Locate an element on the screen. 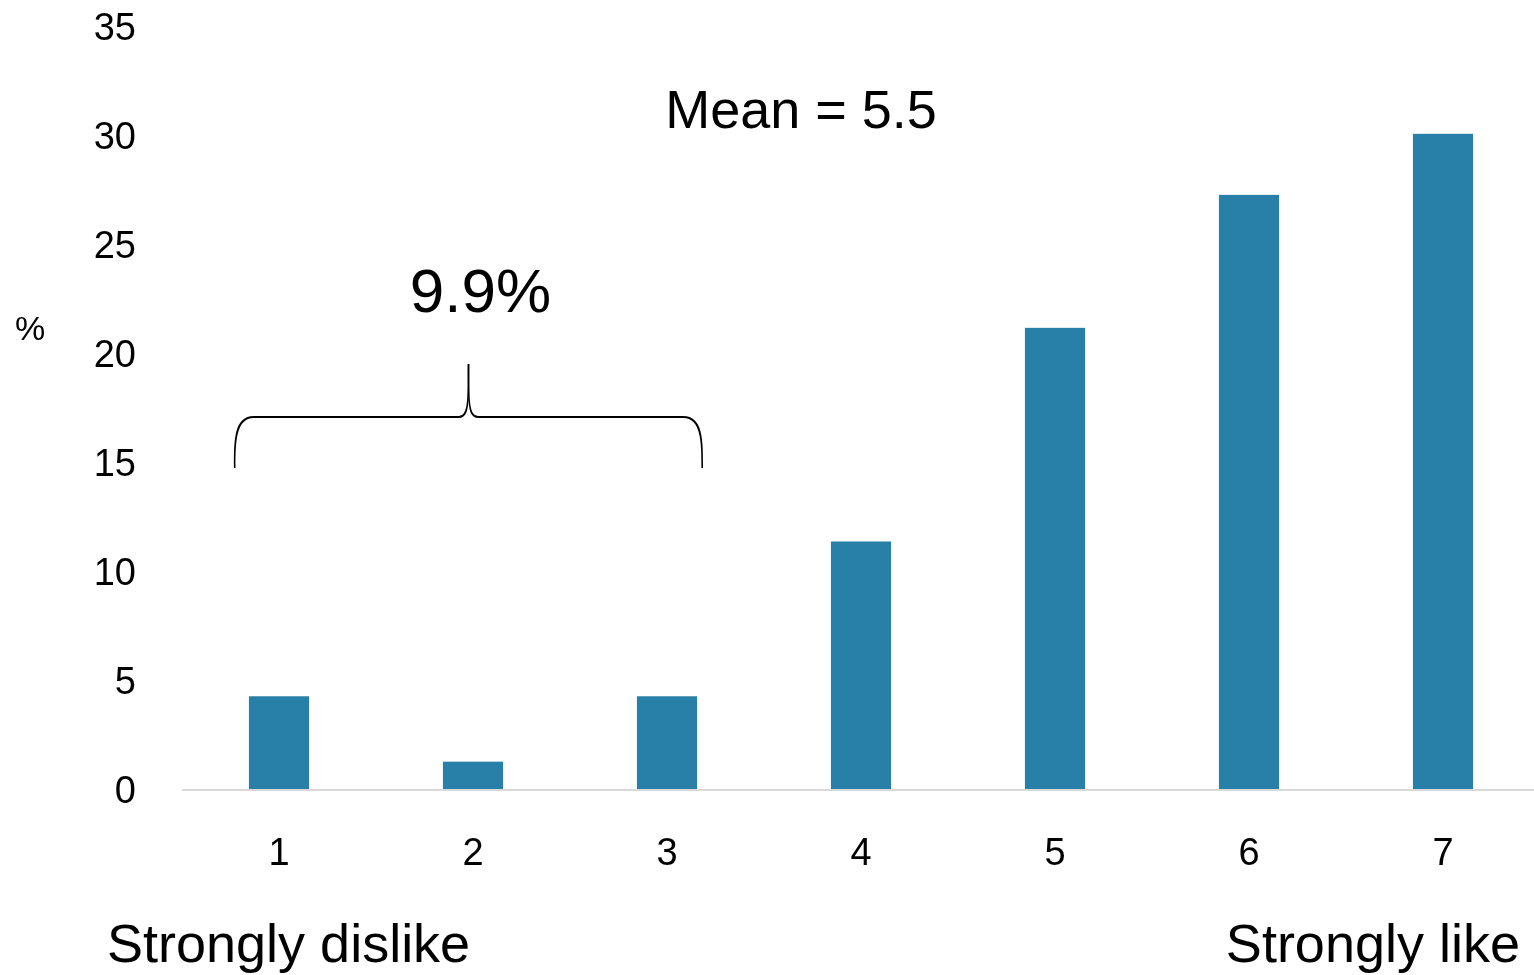 This screenshot has width=1534, height=975. x-tick-label: 6 is located at coordinates (1249, 852).